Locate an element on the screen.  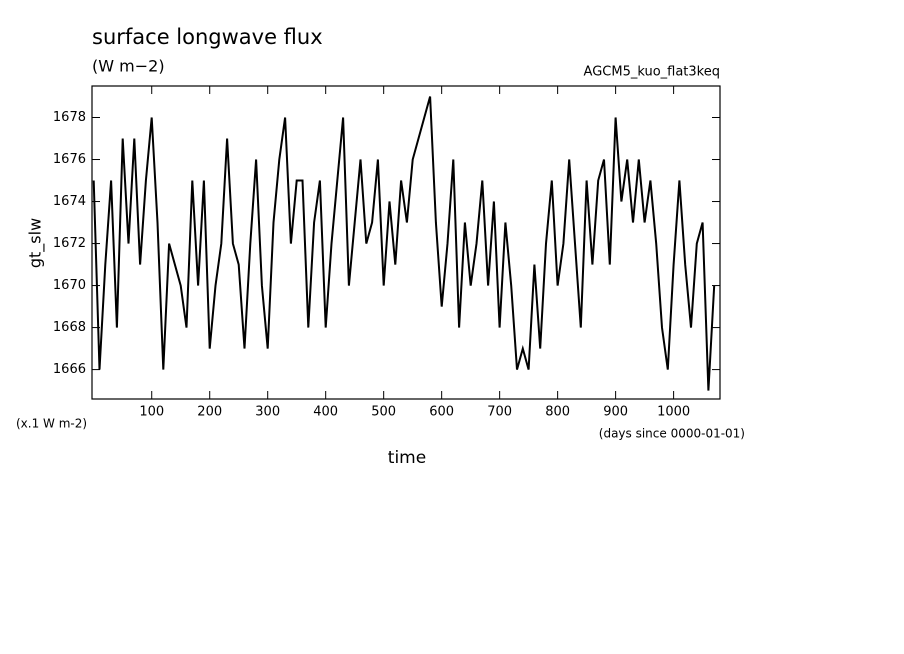
x-tick-label: 400 is located at coordinates (325, 412).